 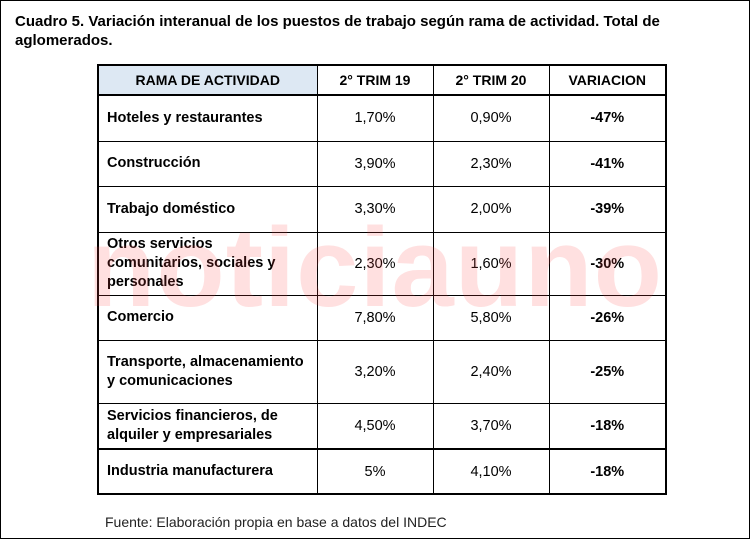 What do you see at coordinates (607, 80) in the screenshot?
I see `header-variation: VARIACION` at bounding box center [607, 80].